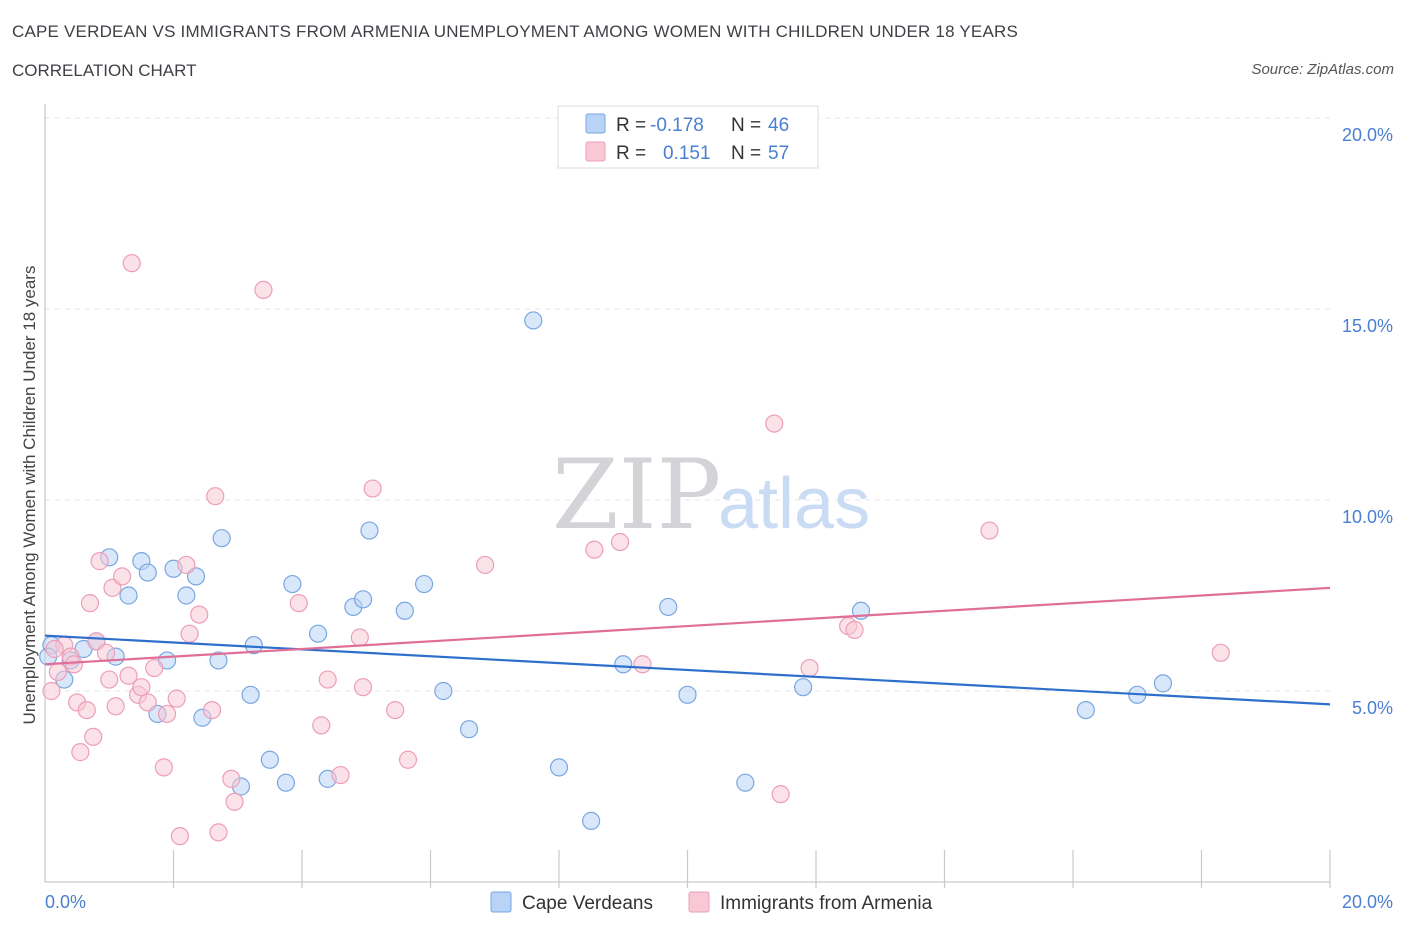 Image resolution: width=1406 pixels, height=930 pixels. What do you see at coordinates (1367, 135) in the screenshot?
I see `y-tick-label: 20.0%` at bounding box center [1367, 135].